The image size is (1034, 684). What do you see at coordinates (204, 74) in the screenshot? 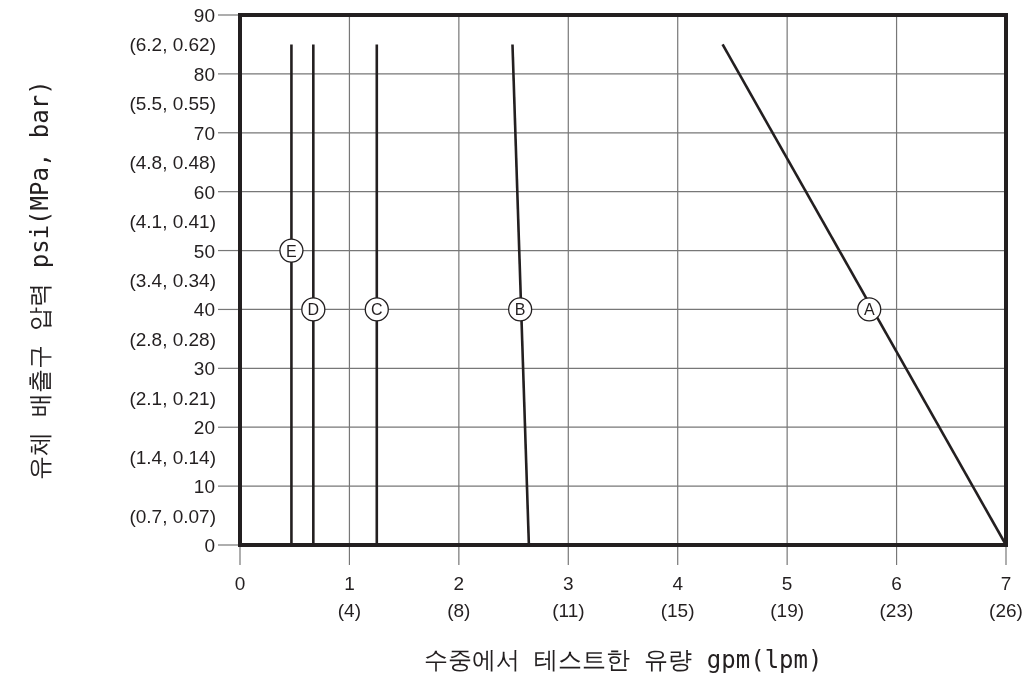
I see `y-tick-label: 80` at bounding box center [204, 74].